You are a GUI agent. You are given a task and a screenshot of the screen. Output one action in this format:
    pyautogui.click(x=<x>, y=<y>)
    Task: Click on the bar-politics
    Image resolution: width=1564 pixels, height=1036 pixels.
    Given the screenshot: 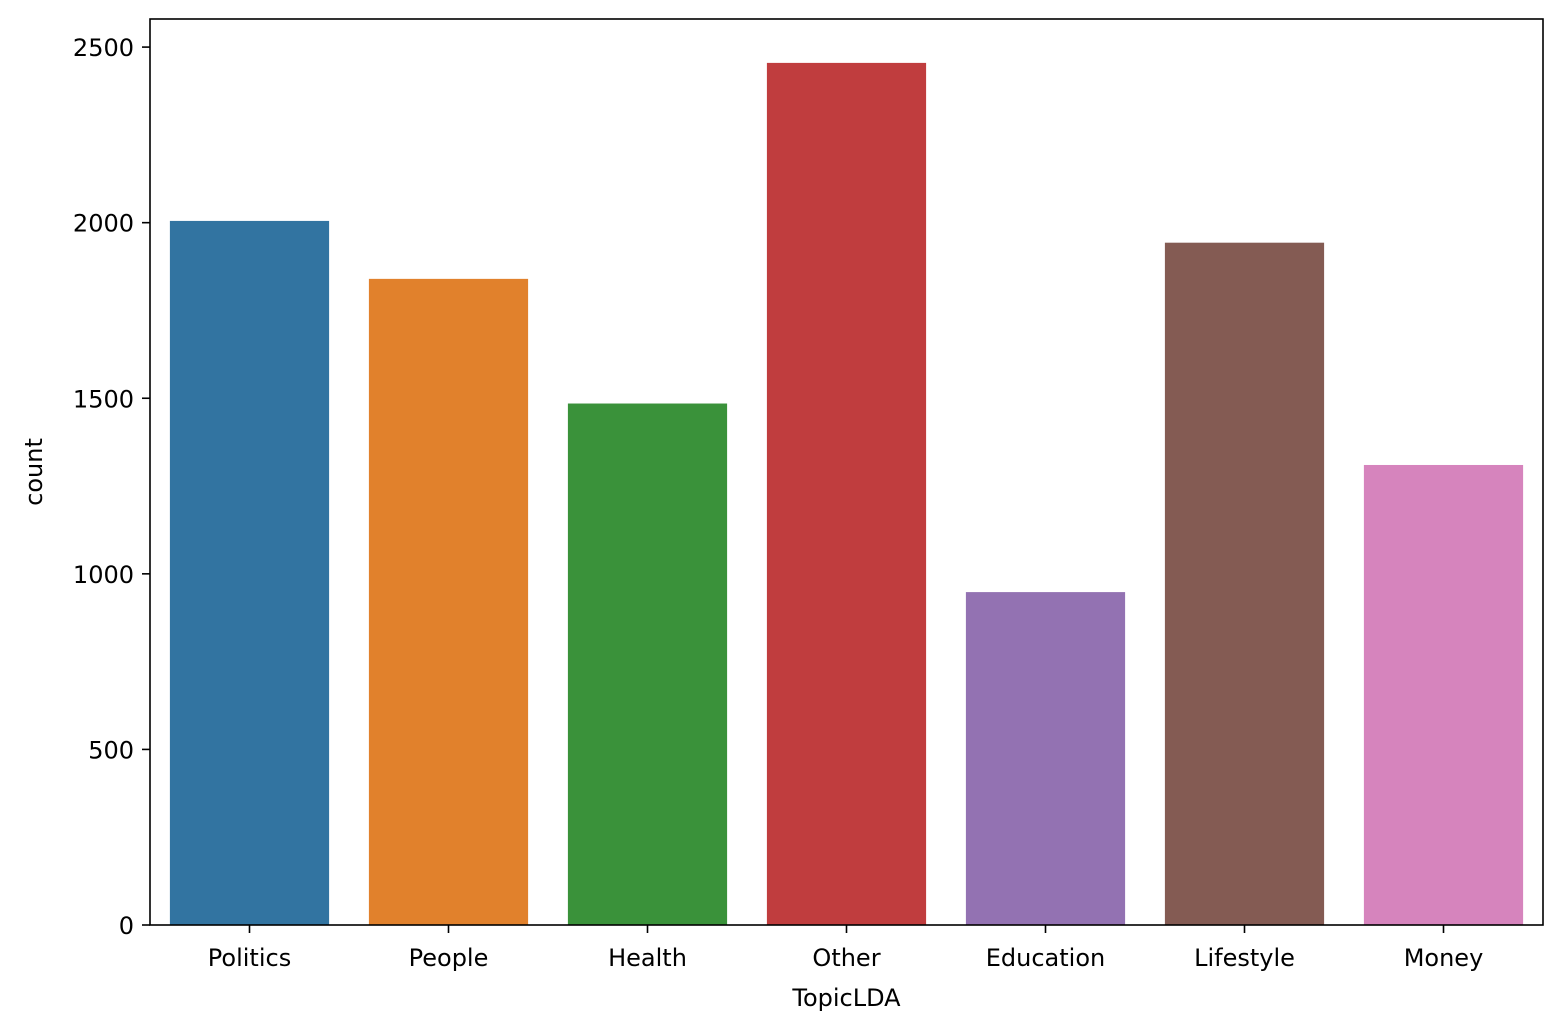 What is the action you would take?
    pyautogui.click(x=249, y=573)
    